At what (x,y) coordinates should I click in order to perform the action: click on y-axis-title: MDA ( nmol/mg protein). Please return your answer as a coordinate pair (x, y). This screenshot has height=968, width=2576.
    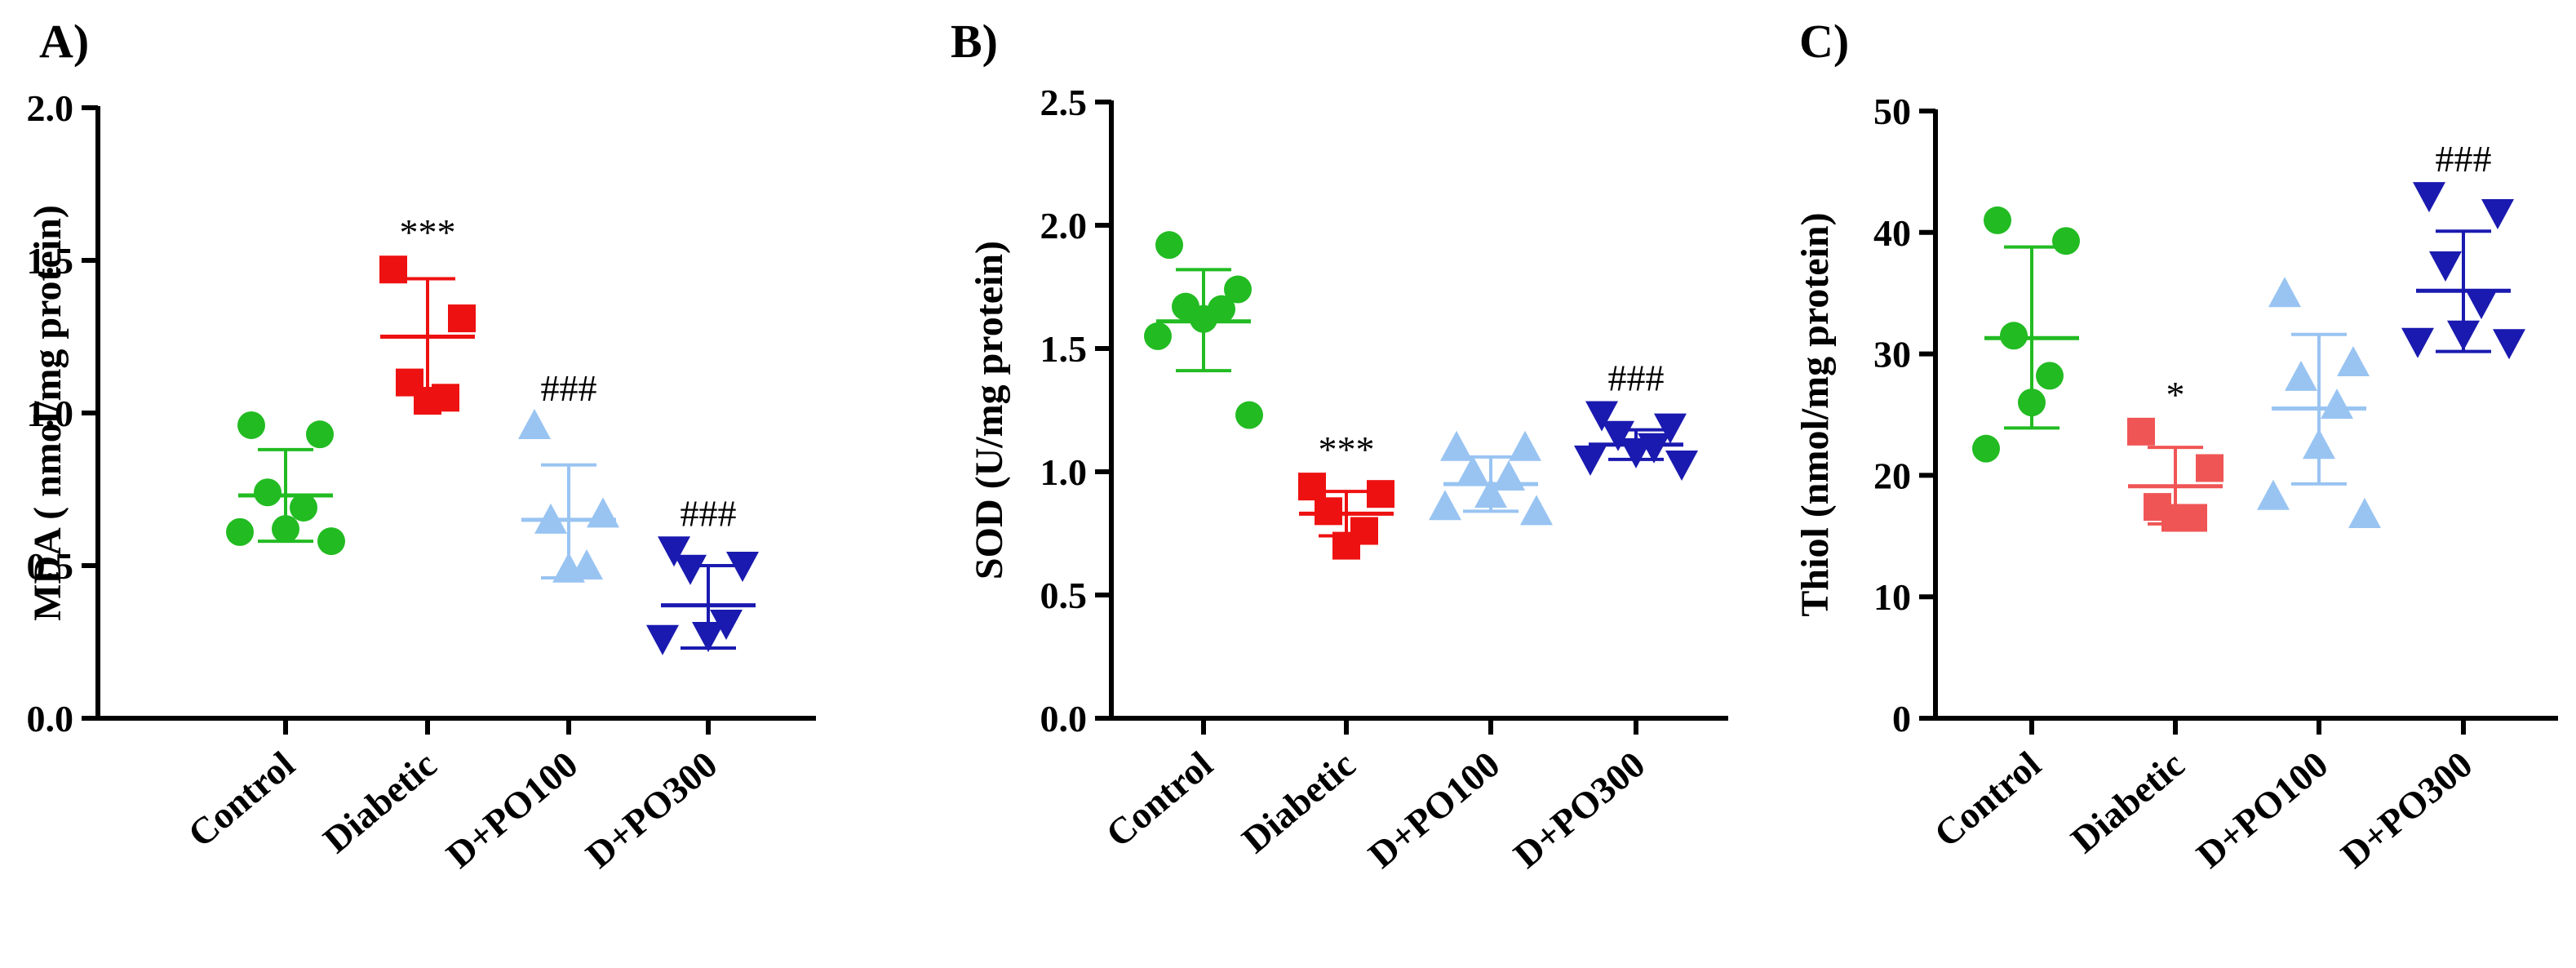
    Looking at the image, I should click on (47, 413).